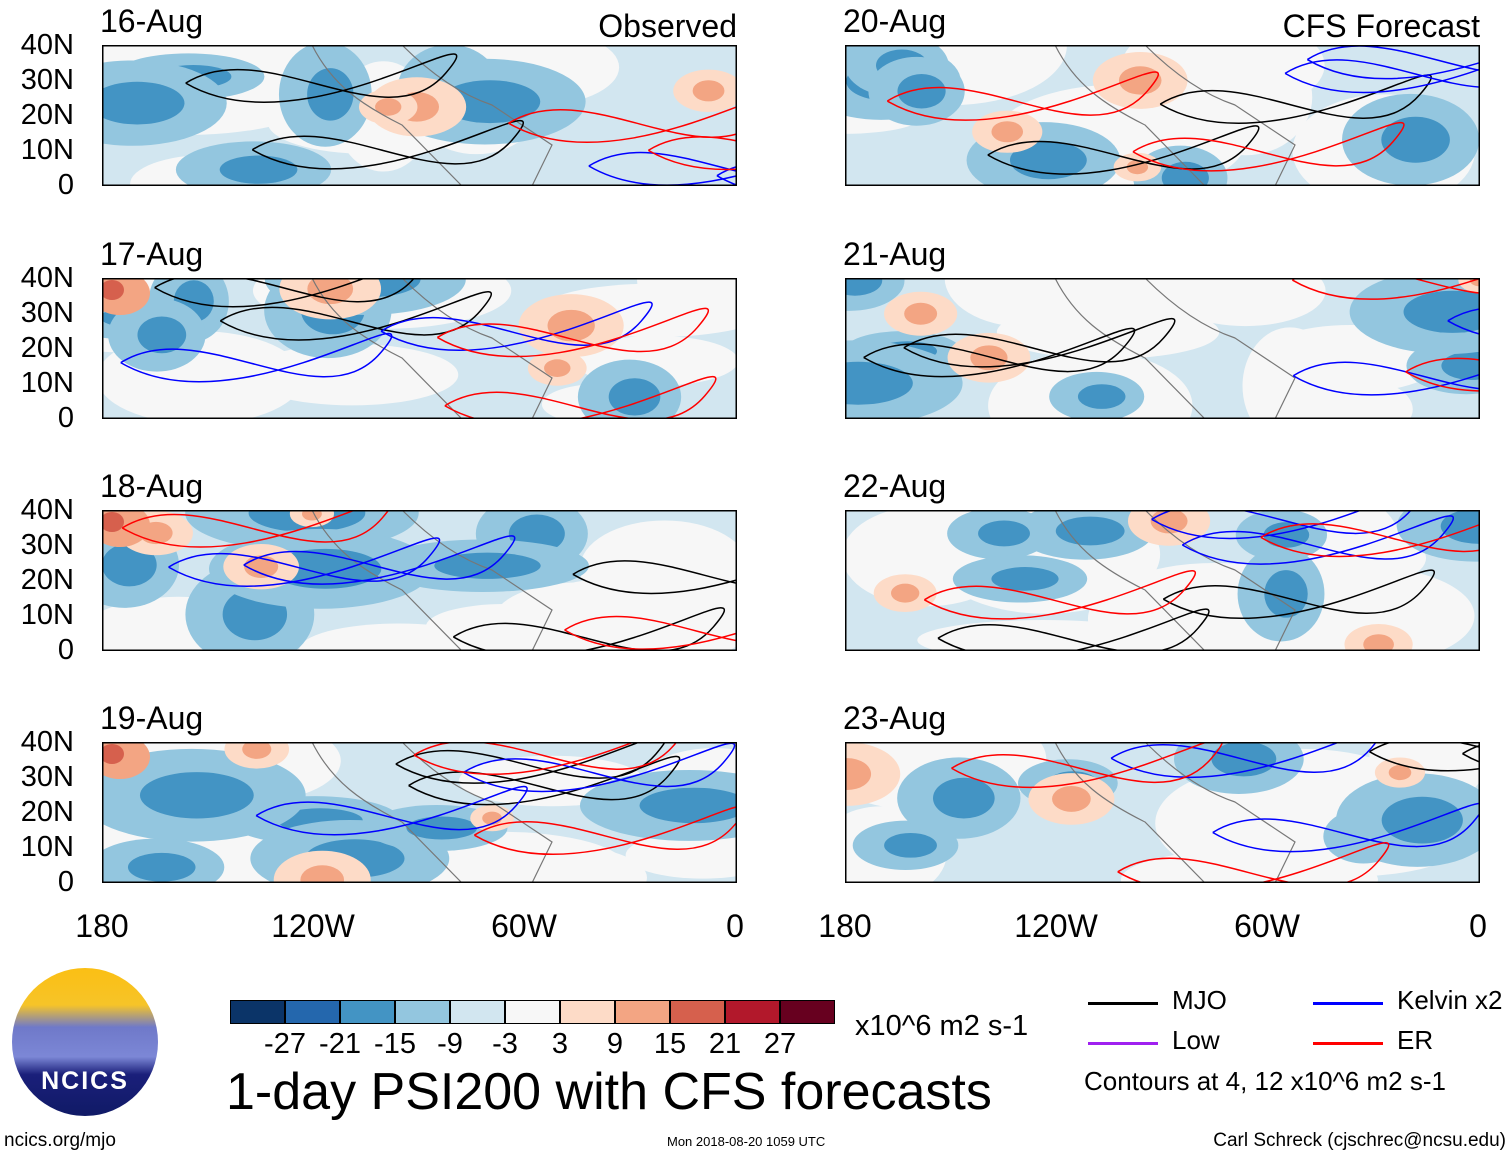  What do you see at coordinates (1415, 1040) in the screenshot?
I see `legend-label: ER` at bounding box center [1415, 1040].